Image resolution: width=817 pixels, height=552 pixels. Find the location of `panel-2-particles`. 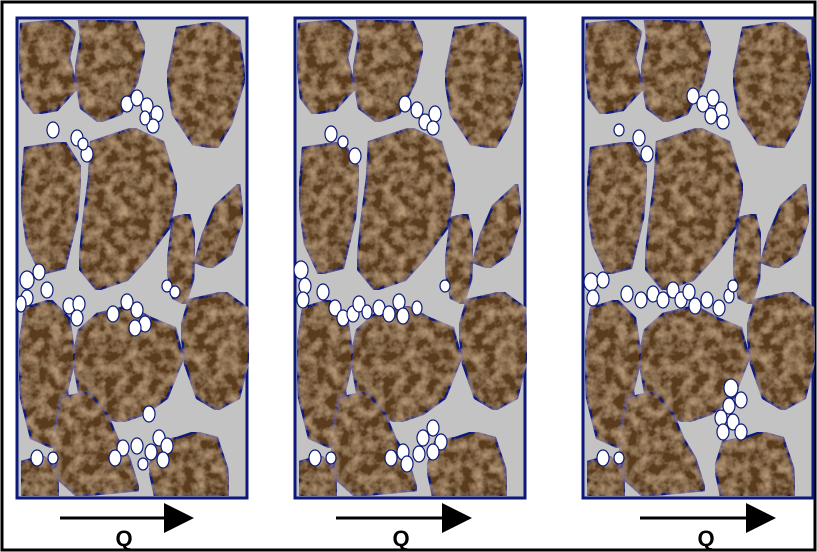

panel-2-particles is located at coordinates (372, 284).